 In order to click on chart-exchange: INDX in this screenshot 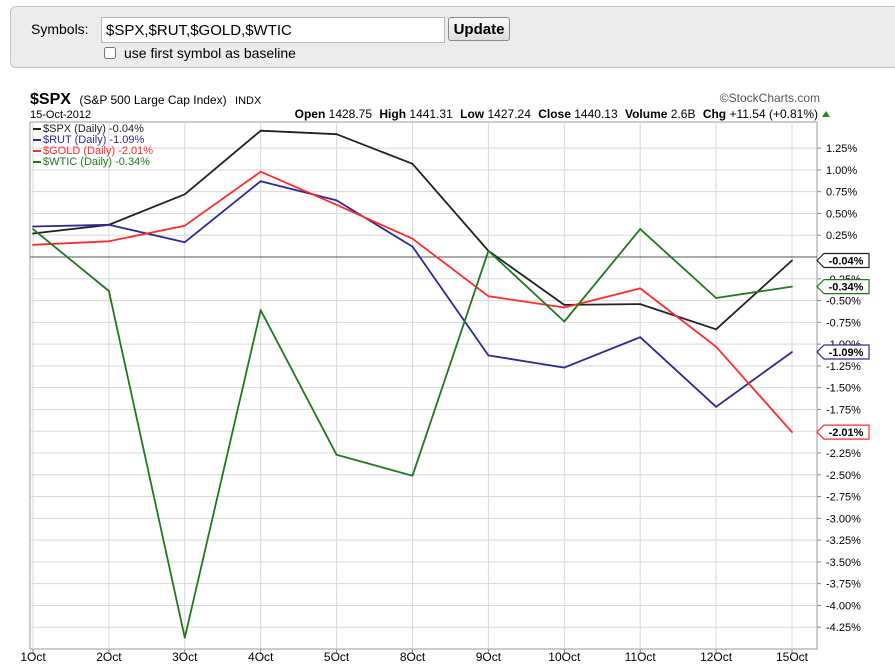, I will do `click(248, 101)`.